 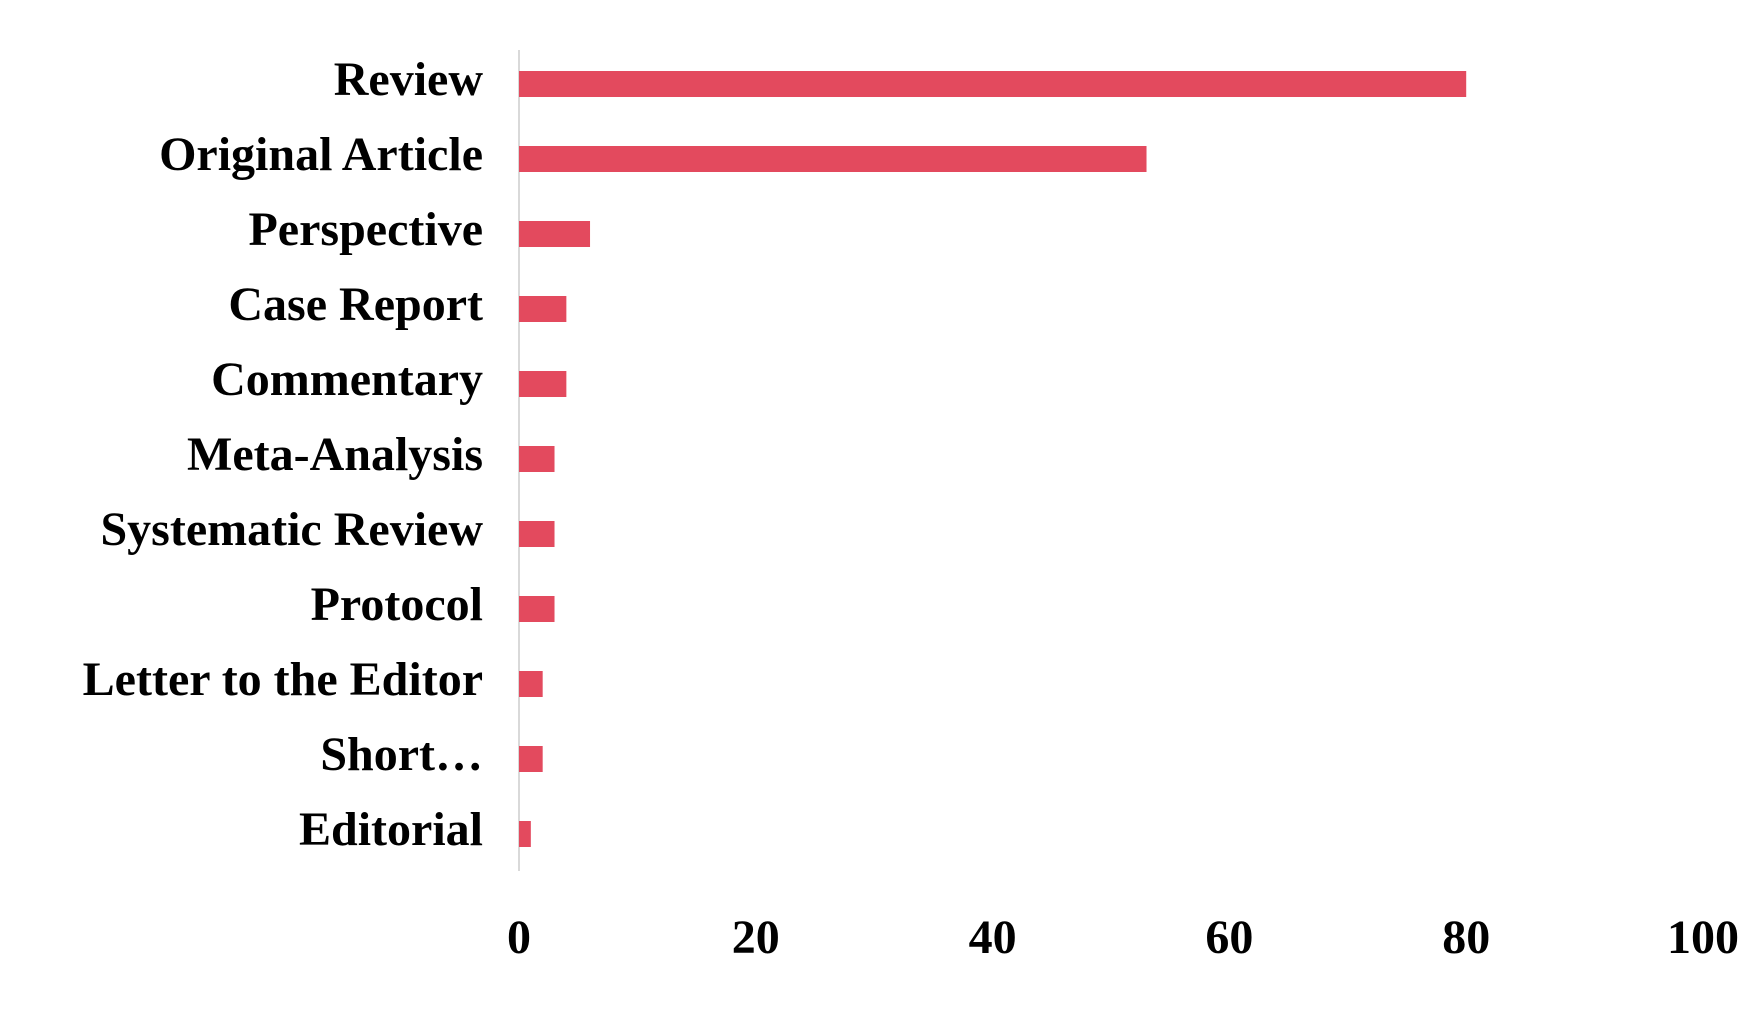 What do you see at coordinates (397, 604) in the screenshot?
I see `y-tick-label: Protocol` at bounding box center [397, 604].